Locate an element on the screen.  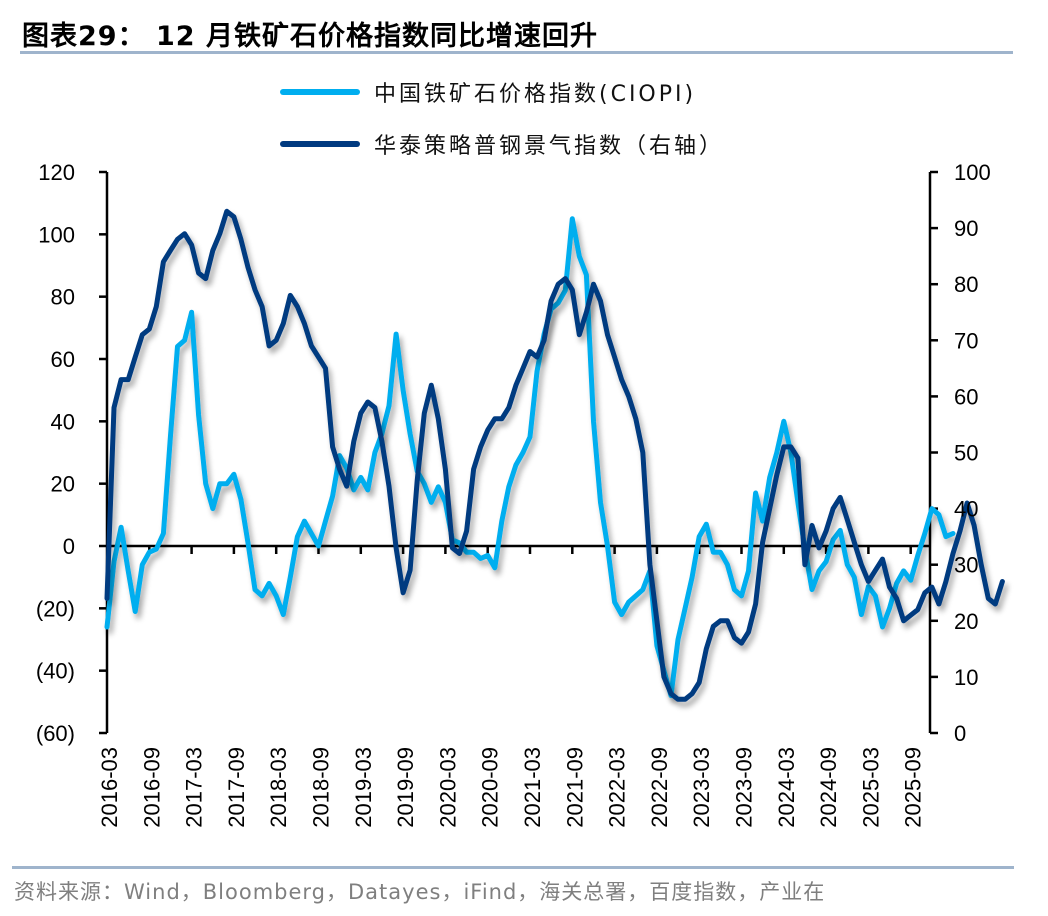
left-axis-tick-label: 100 is located at coordinates (56, 234).